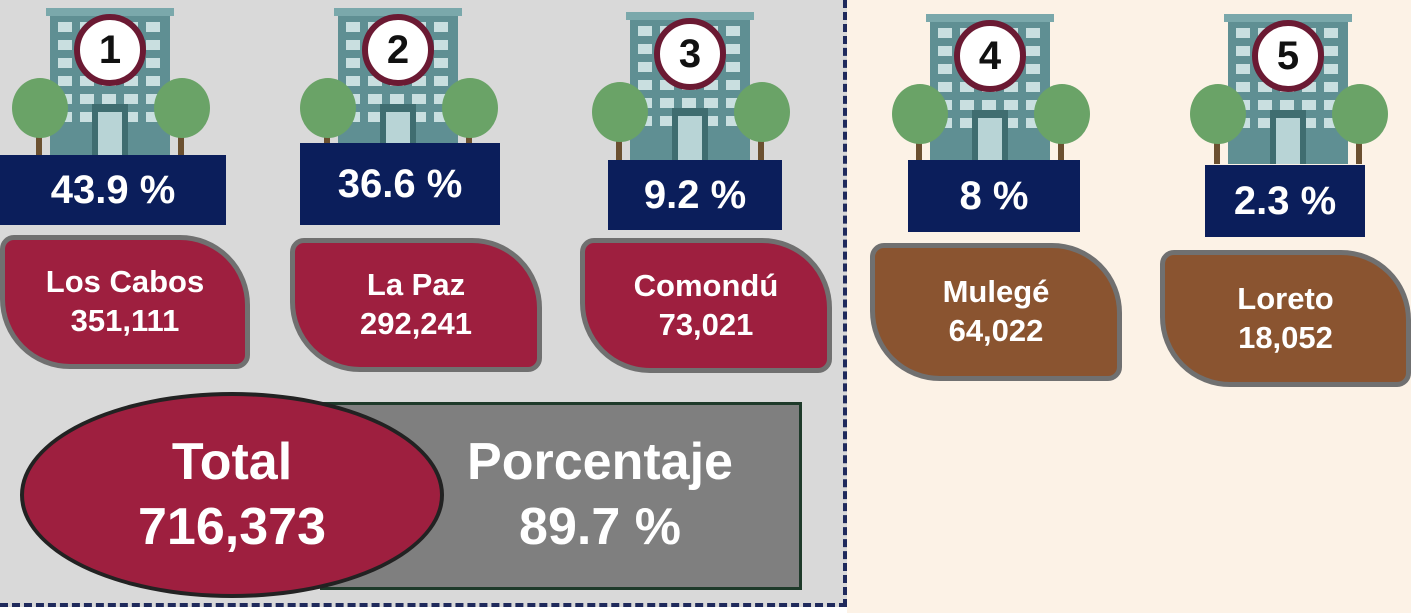 The height and width of the screenshot is (613, 1411). I want to click on rank-badge: 4, so click(990, 56).